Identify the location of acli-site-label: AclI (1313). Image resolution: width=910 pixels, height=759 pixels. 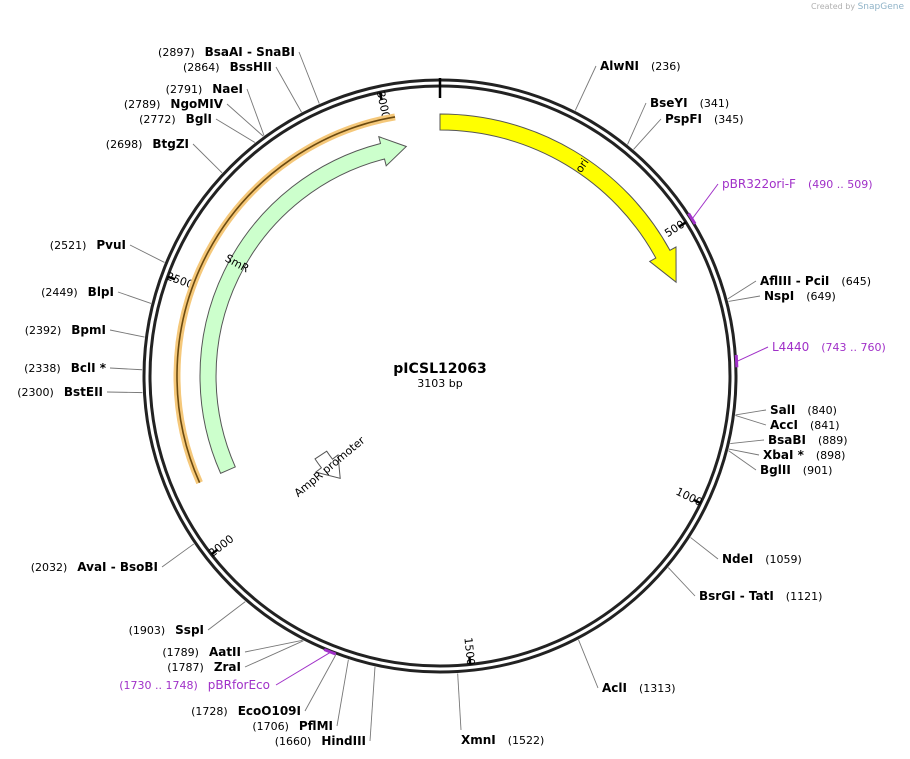
(639, 688).